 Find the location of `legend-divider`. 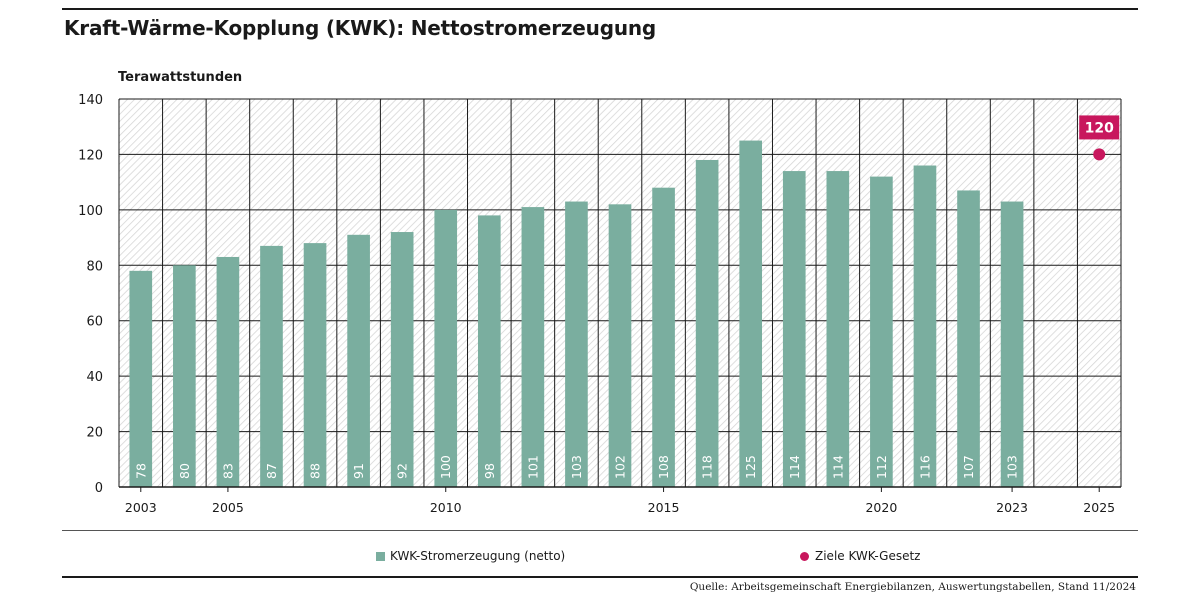

legend-divider is located at coordinates (600, 530).